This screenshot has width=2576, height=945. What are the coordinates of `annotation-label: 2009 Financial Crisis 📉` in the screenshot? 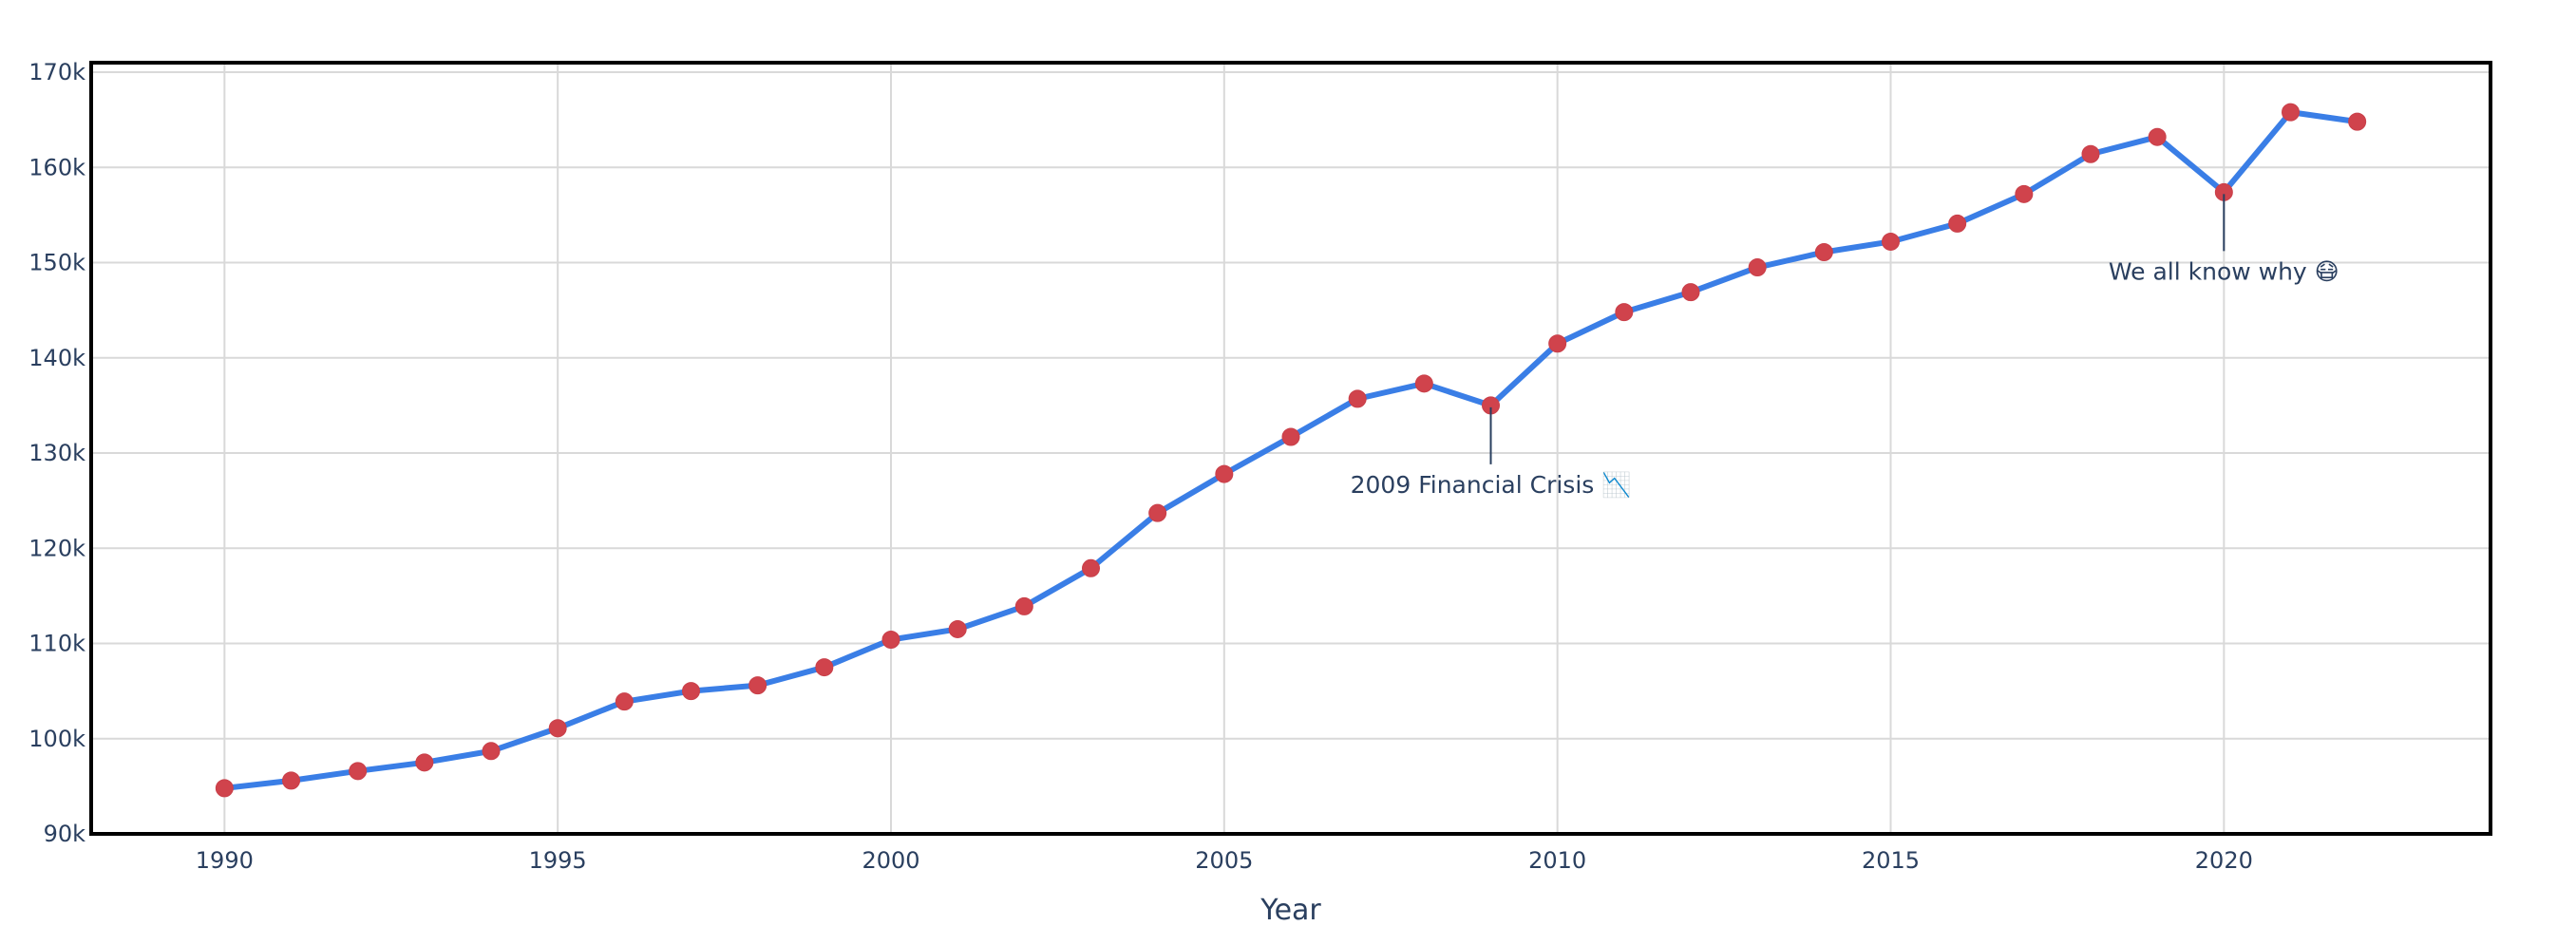 It's located at (1491, 485).